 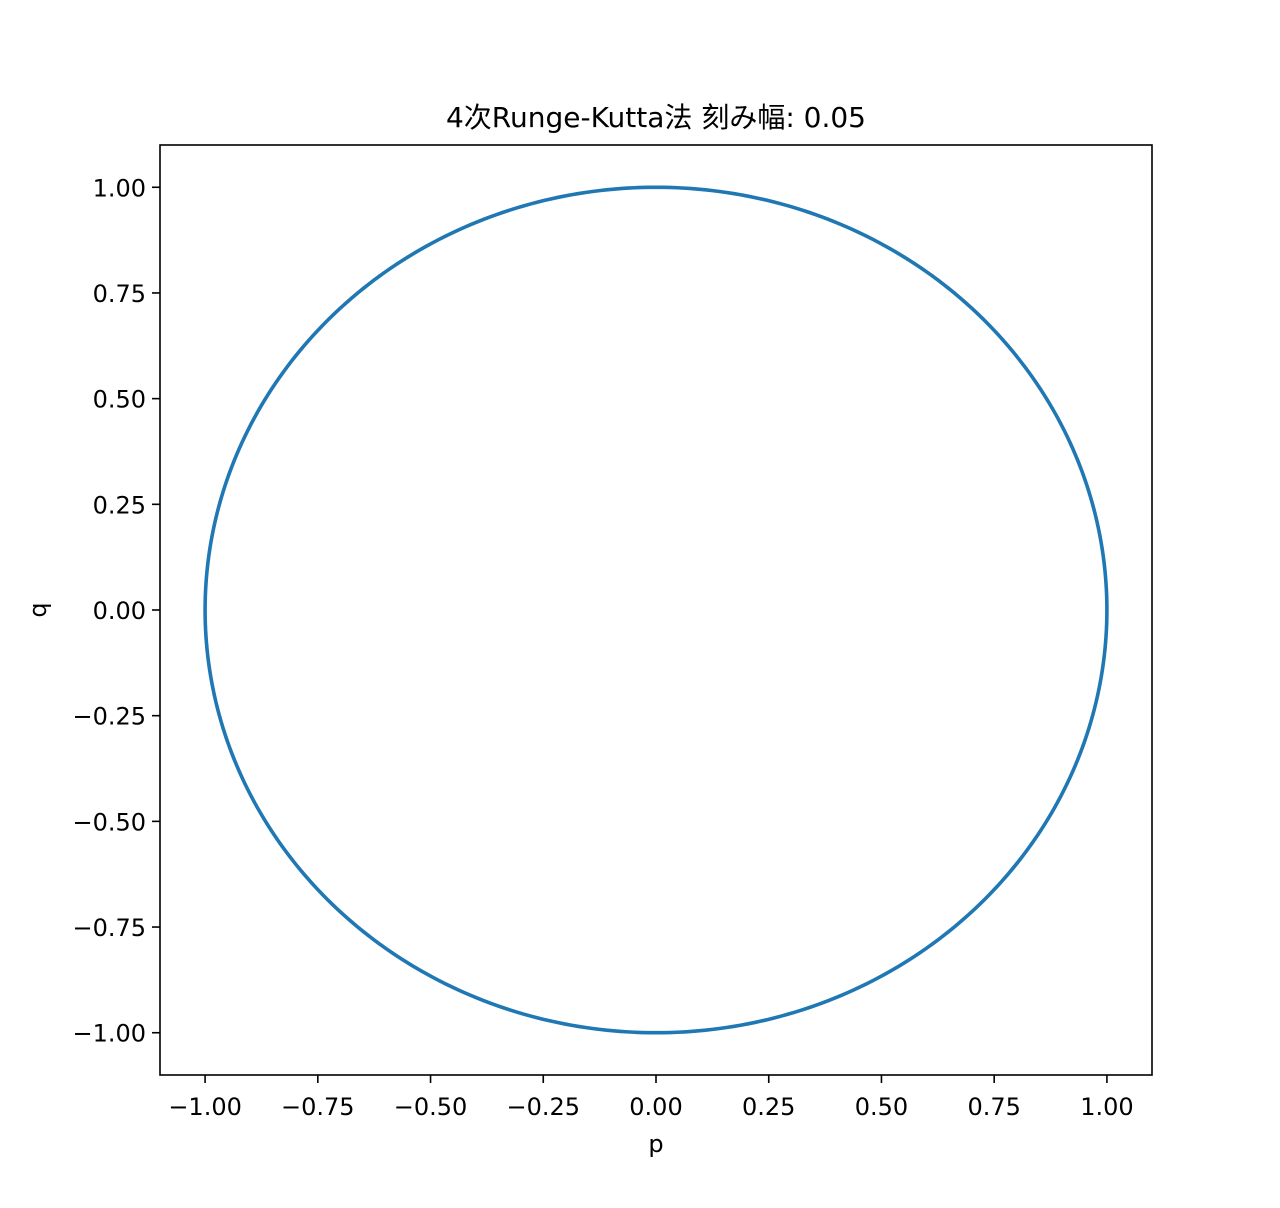 I want to click on y-tick-label: −0.75, so click(x=109, y=928).